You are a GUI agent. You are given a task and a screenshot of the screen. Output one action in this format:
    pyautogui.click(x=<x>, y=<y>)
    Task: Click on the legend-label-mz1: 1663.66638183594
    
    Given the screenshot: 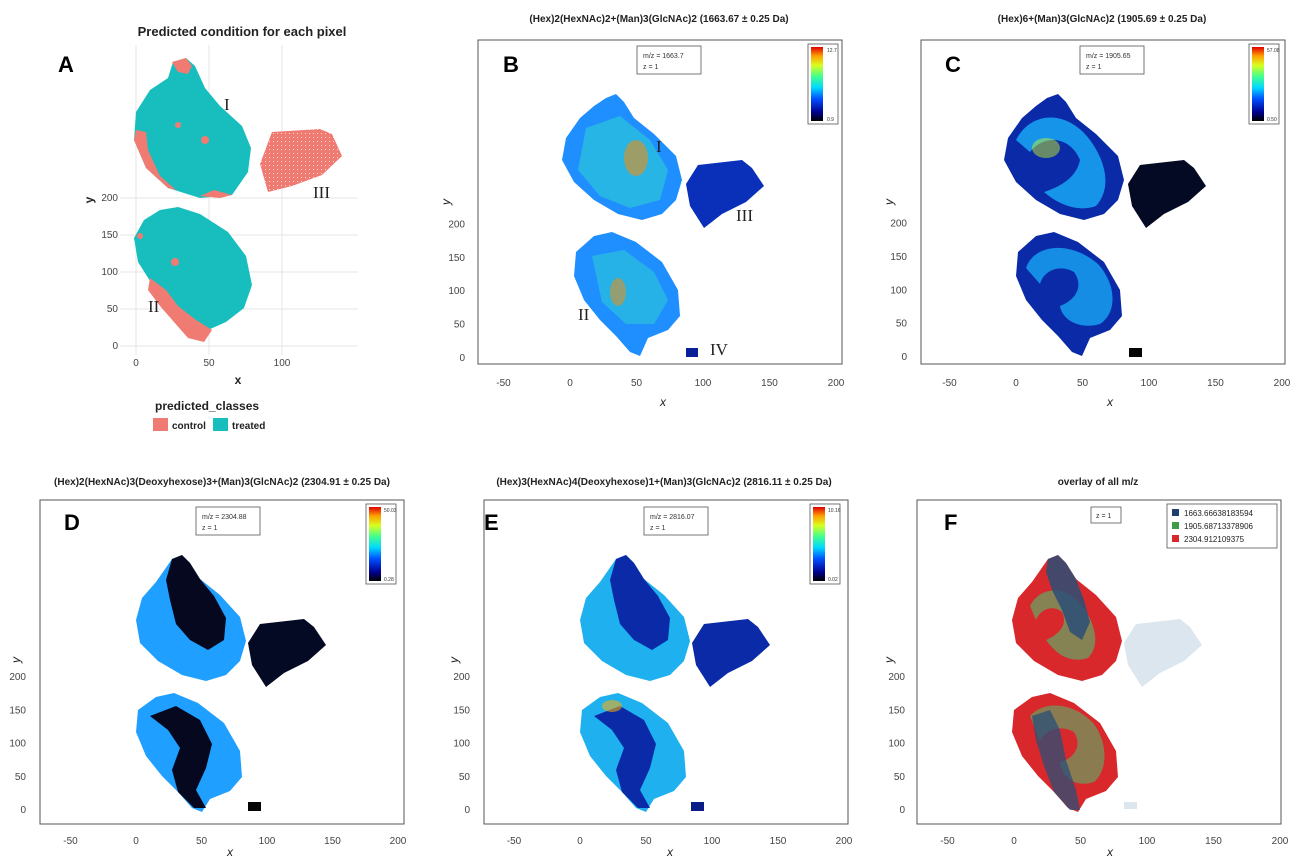 What is the action you would take?
    pyautogui.click(x=1219, y=513)
    